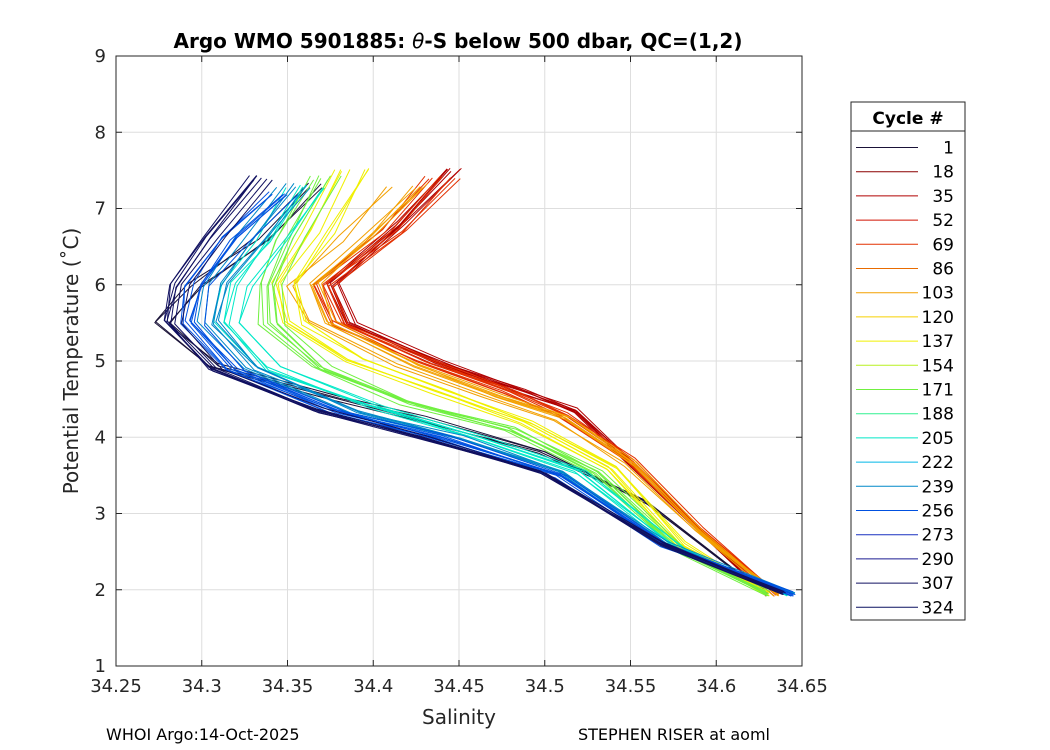  Describe the element at coordinates (938, 584) in the screenshot. I see `legend-label: 307` at that location.